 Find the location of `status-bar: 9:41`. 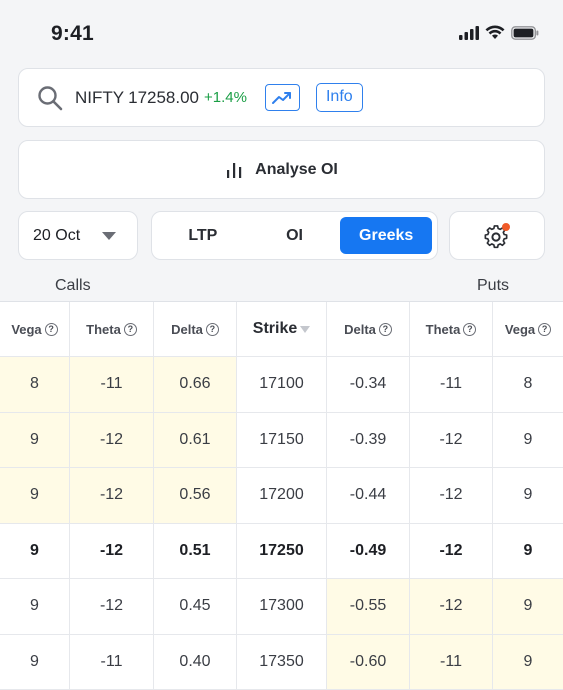

status-bar: 9:41 is located at coordinates (281, 33).